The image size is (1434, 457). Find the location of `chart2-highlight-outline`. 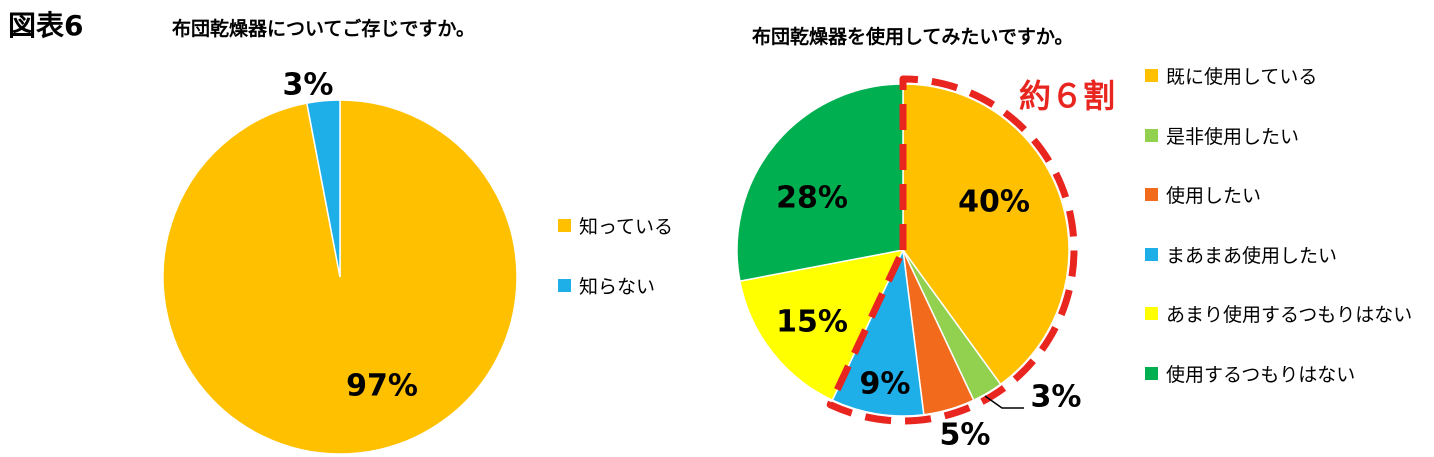

chart2-highlight-outline is located at coordinates (952, 250).